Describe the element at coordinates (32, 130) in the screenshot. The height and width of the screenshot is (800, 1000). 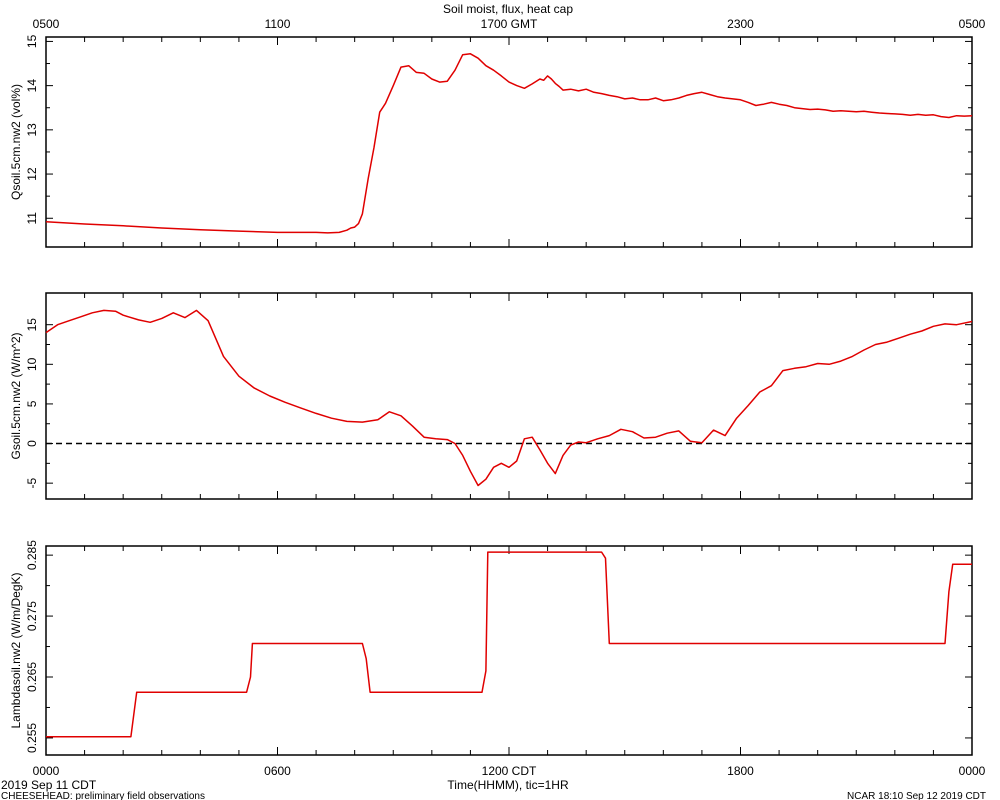
I see `y-tick-label: 13` at that location.